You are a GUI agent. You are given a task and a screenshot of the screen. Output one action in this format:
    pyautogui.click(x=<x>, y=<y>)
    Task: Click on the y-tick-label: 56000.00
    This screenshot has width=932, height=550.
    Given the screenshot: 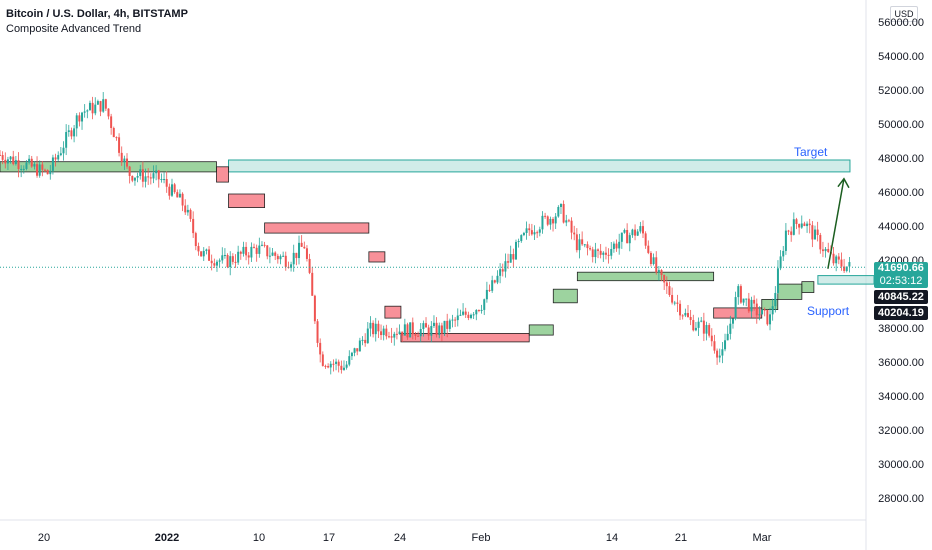 What is the action you would take?
    pyautogui.click(x=901, y=23)
    